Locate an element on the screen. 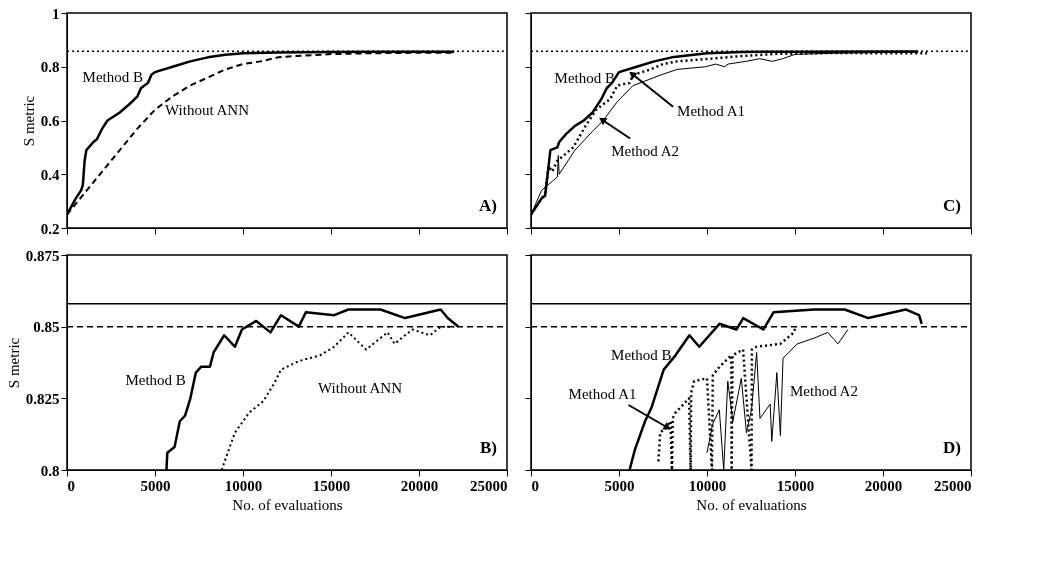  y-tick-label: 0.2 is located at coordinates (50, 228).